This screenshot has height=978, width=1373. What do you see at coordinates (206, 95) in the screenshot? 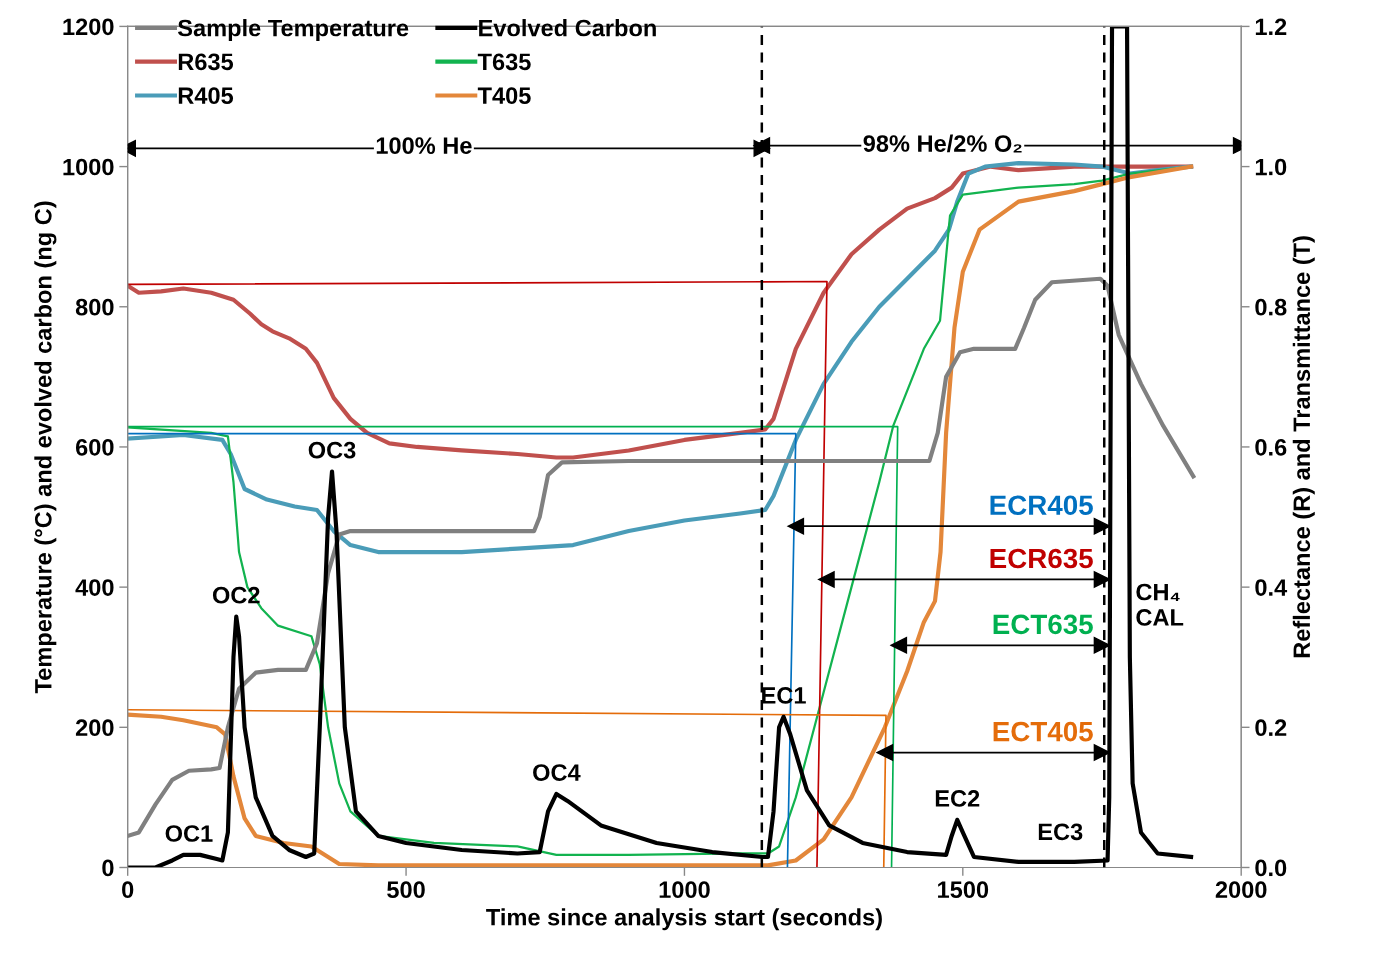
I see `legend-label: R405` at bounding box center [206, 95].